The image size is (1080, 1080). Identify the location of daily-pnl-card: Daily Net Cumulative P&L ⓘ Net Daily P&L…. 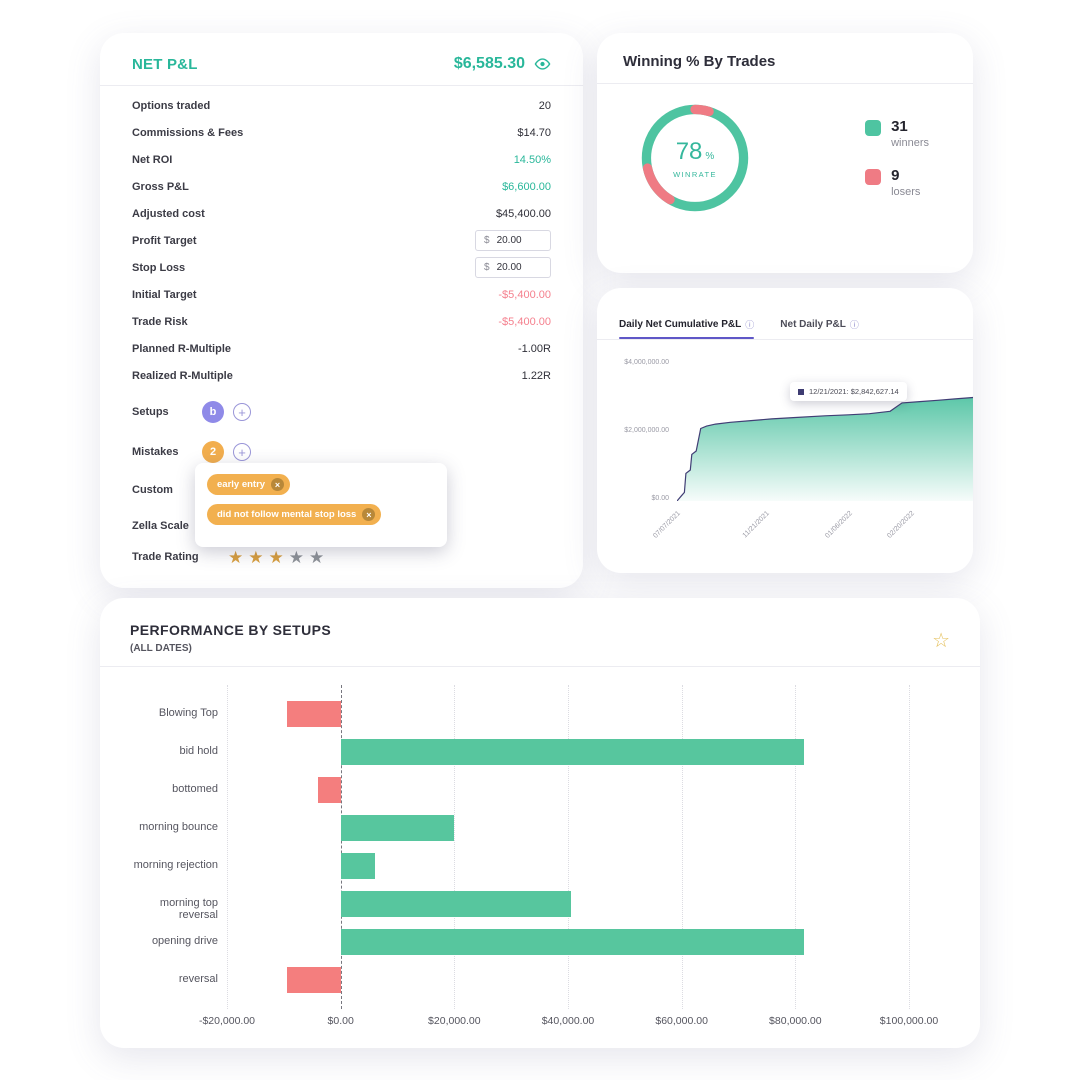
(785, 430).